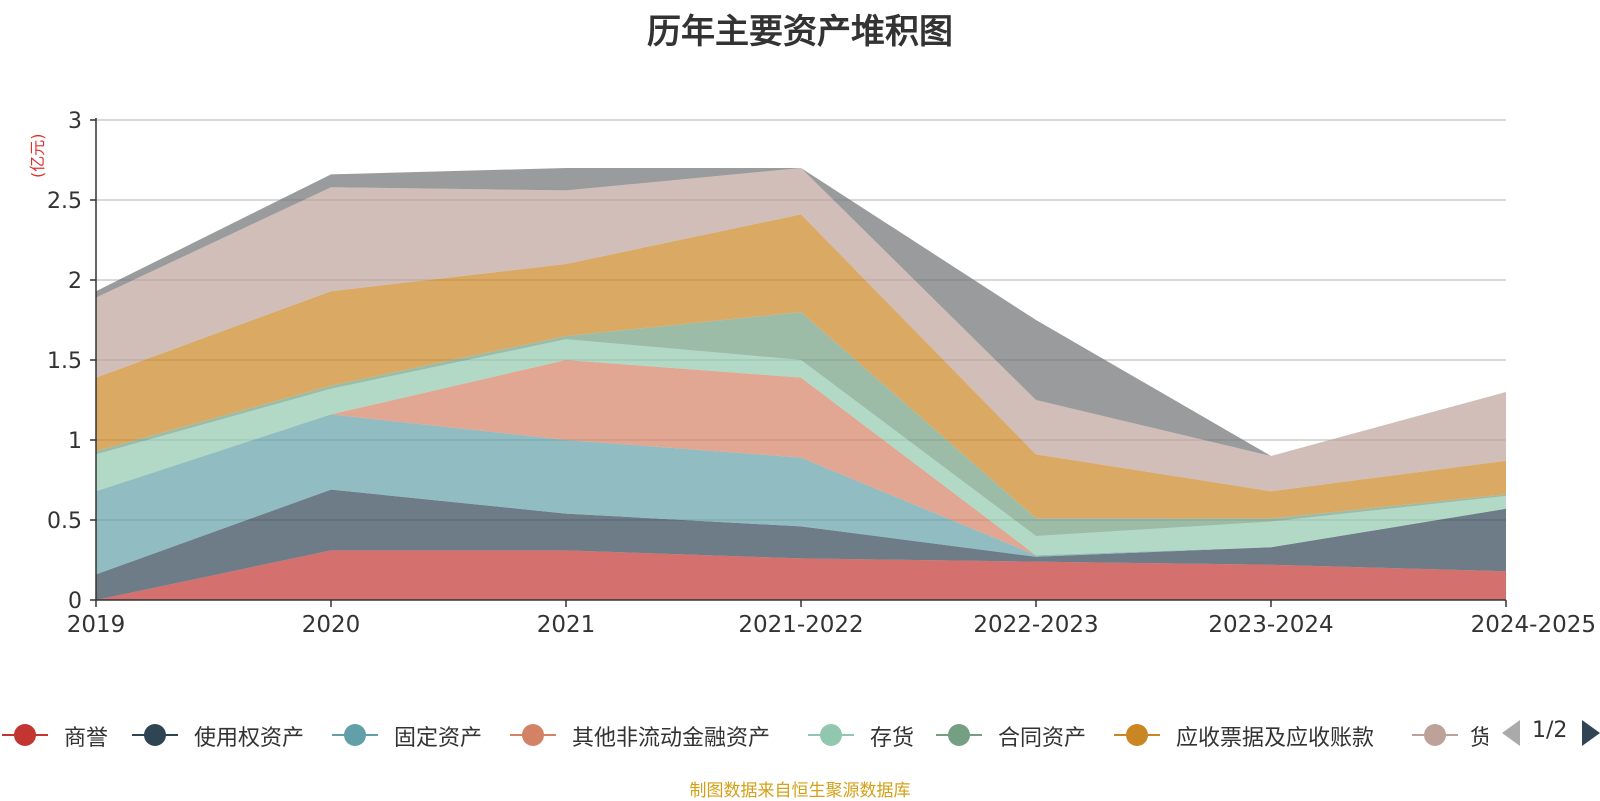 Image resolution: width=1600 pixels, height=801 pixels. What do you see at coordinates (671, 738) in the screenshot?
I see `legend-label: 其他非流动金融资产` at bounding box center [671, 738].